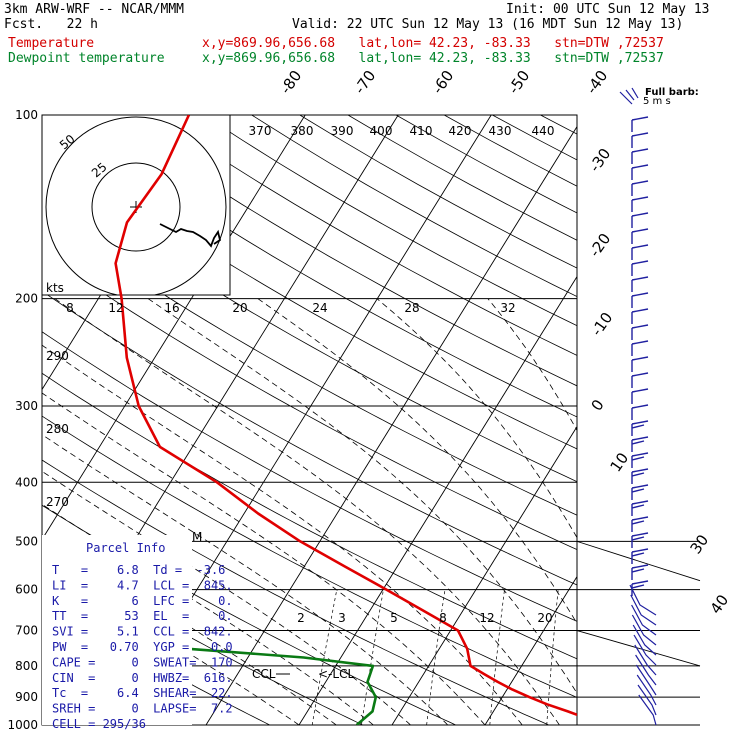  I want to click on isotherm-label: 40, so click(720, 604).